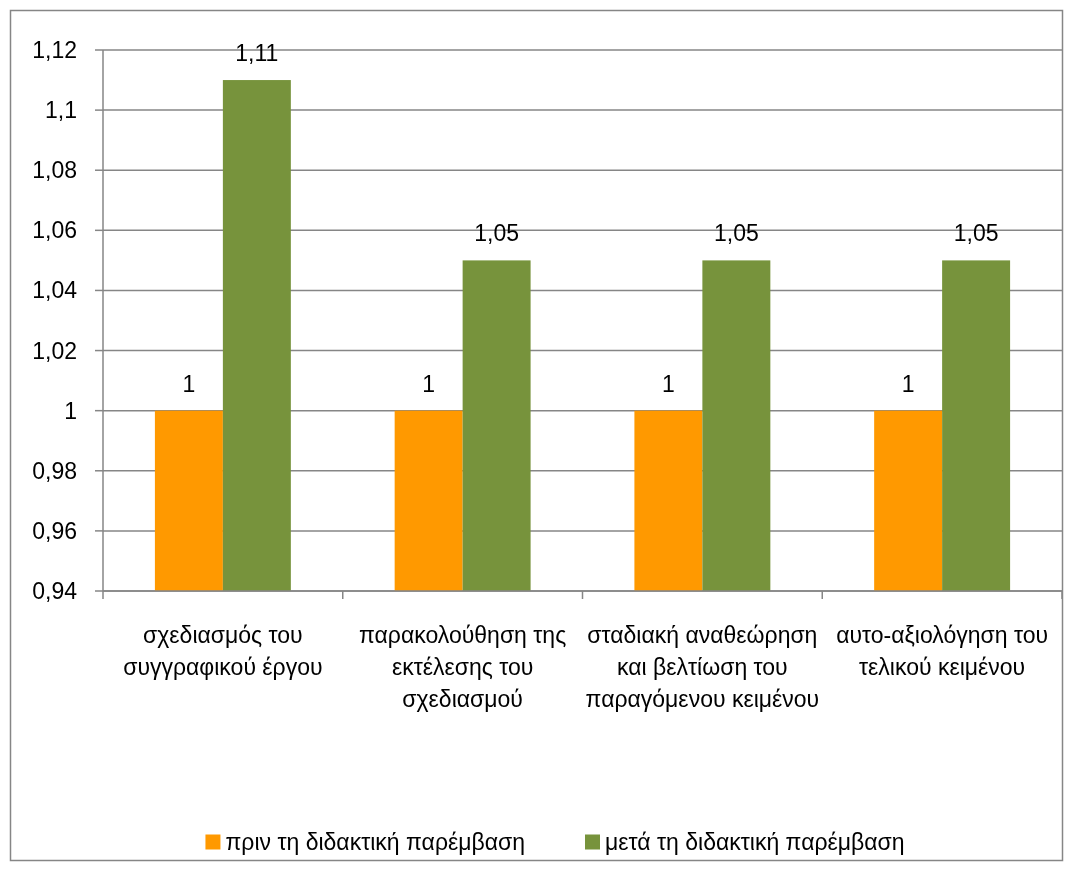 This screenshot has height=875, width=1075. I want to click on legend-label: μετά τη διδακτική παρέμβαση, so click(755, 842).